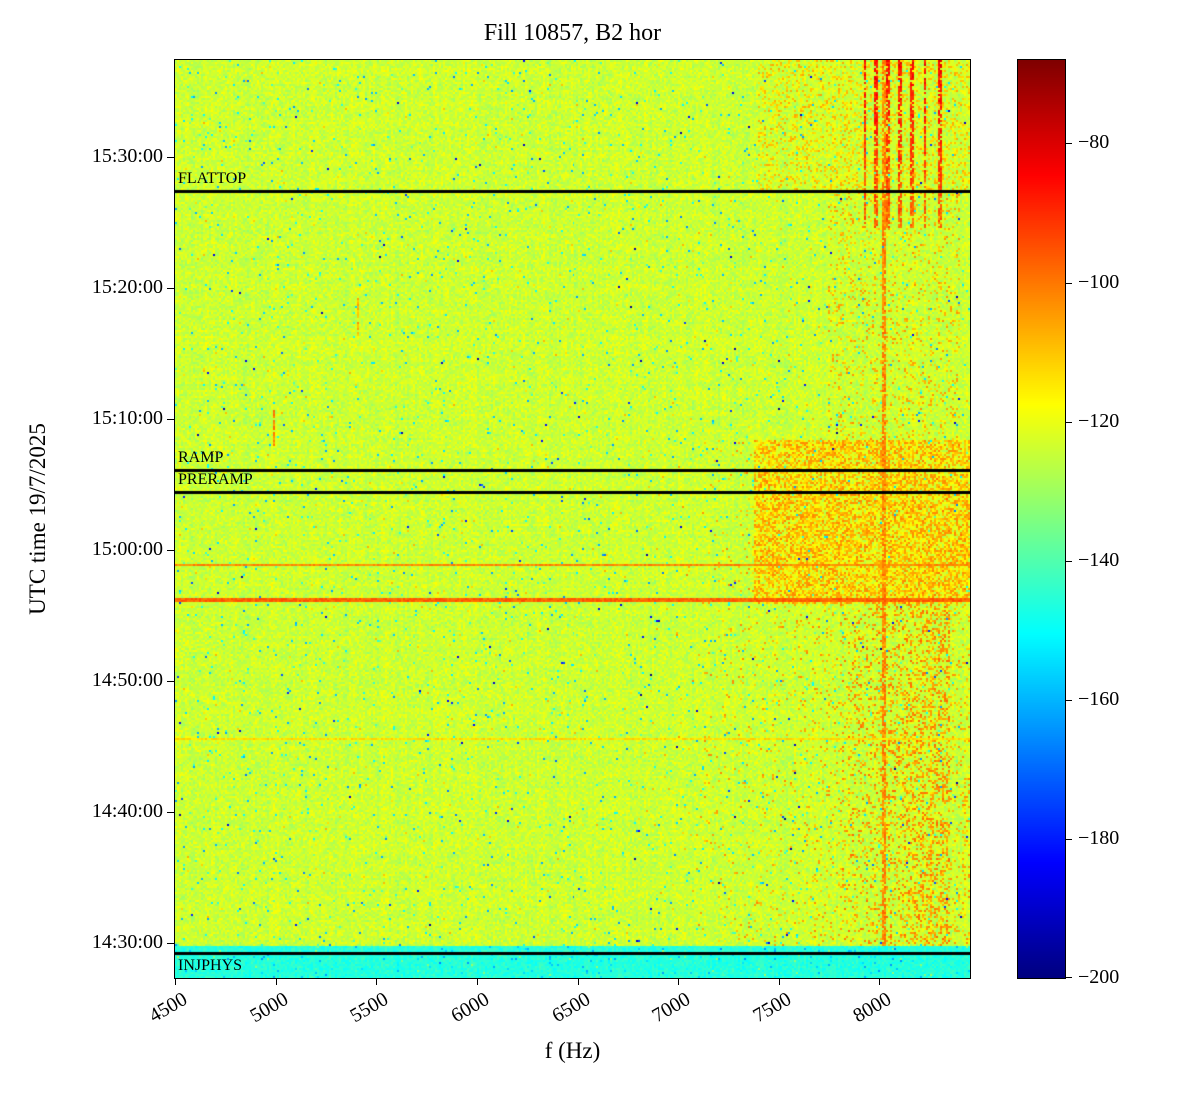 This screenshot has height=1100, width=1200. I want to click on y-tick-label: 15:20:00, so click(127, 286).